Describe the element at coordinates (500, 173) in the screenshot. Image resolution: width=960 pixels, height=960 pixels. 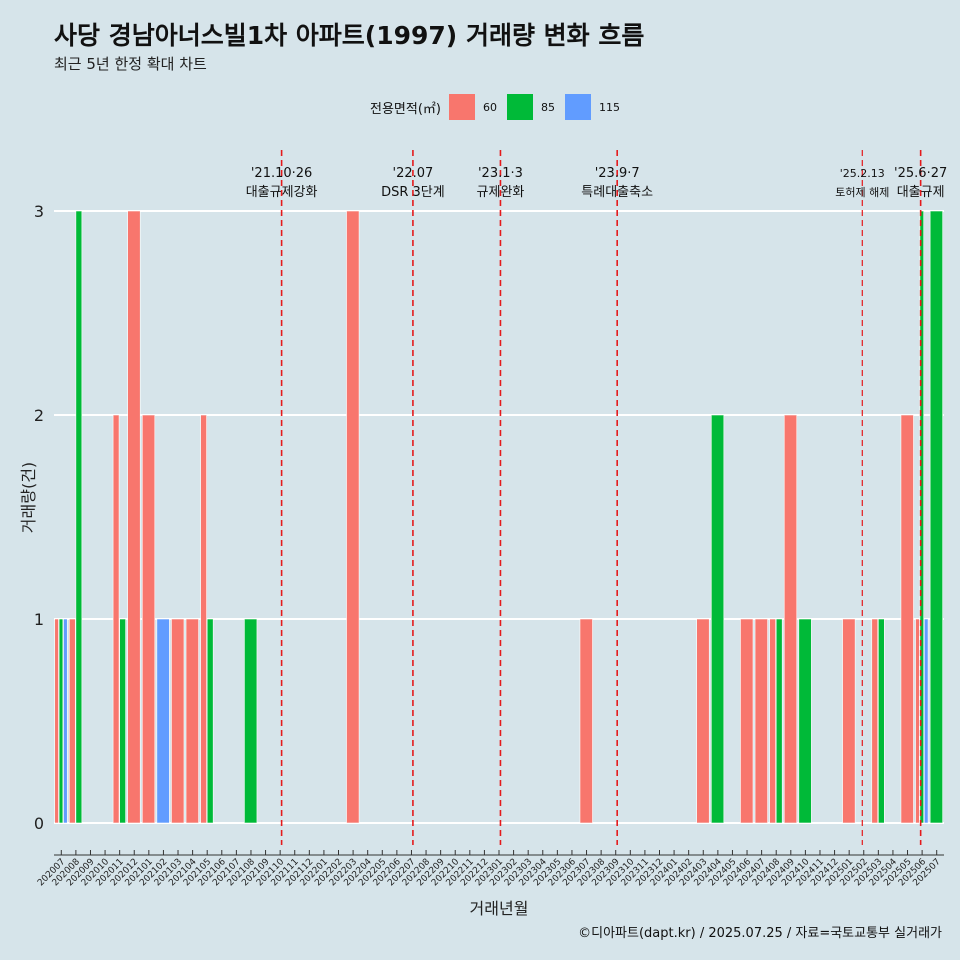
I see `event-date-2: '23.1·3` at that location.